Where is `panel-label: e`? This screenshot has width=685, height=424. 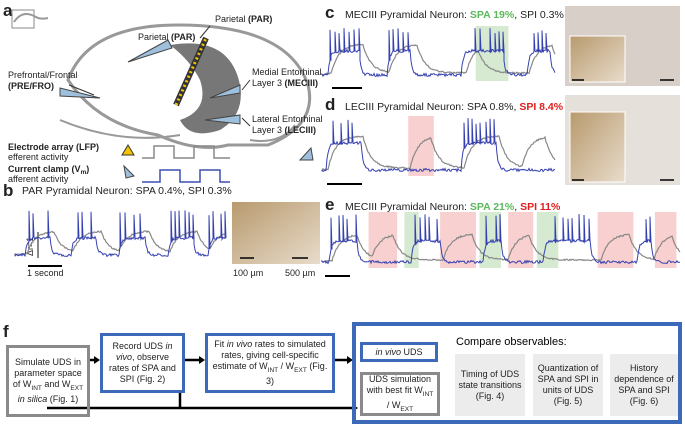 panel-label: e is located at coordinates (329, 204).